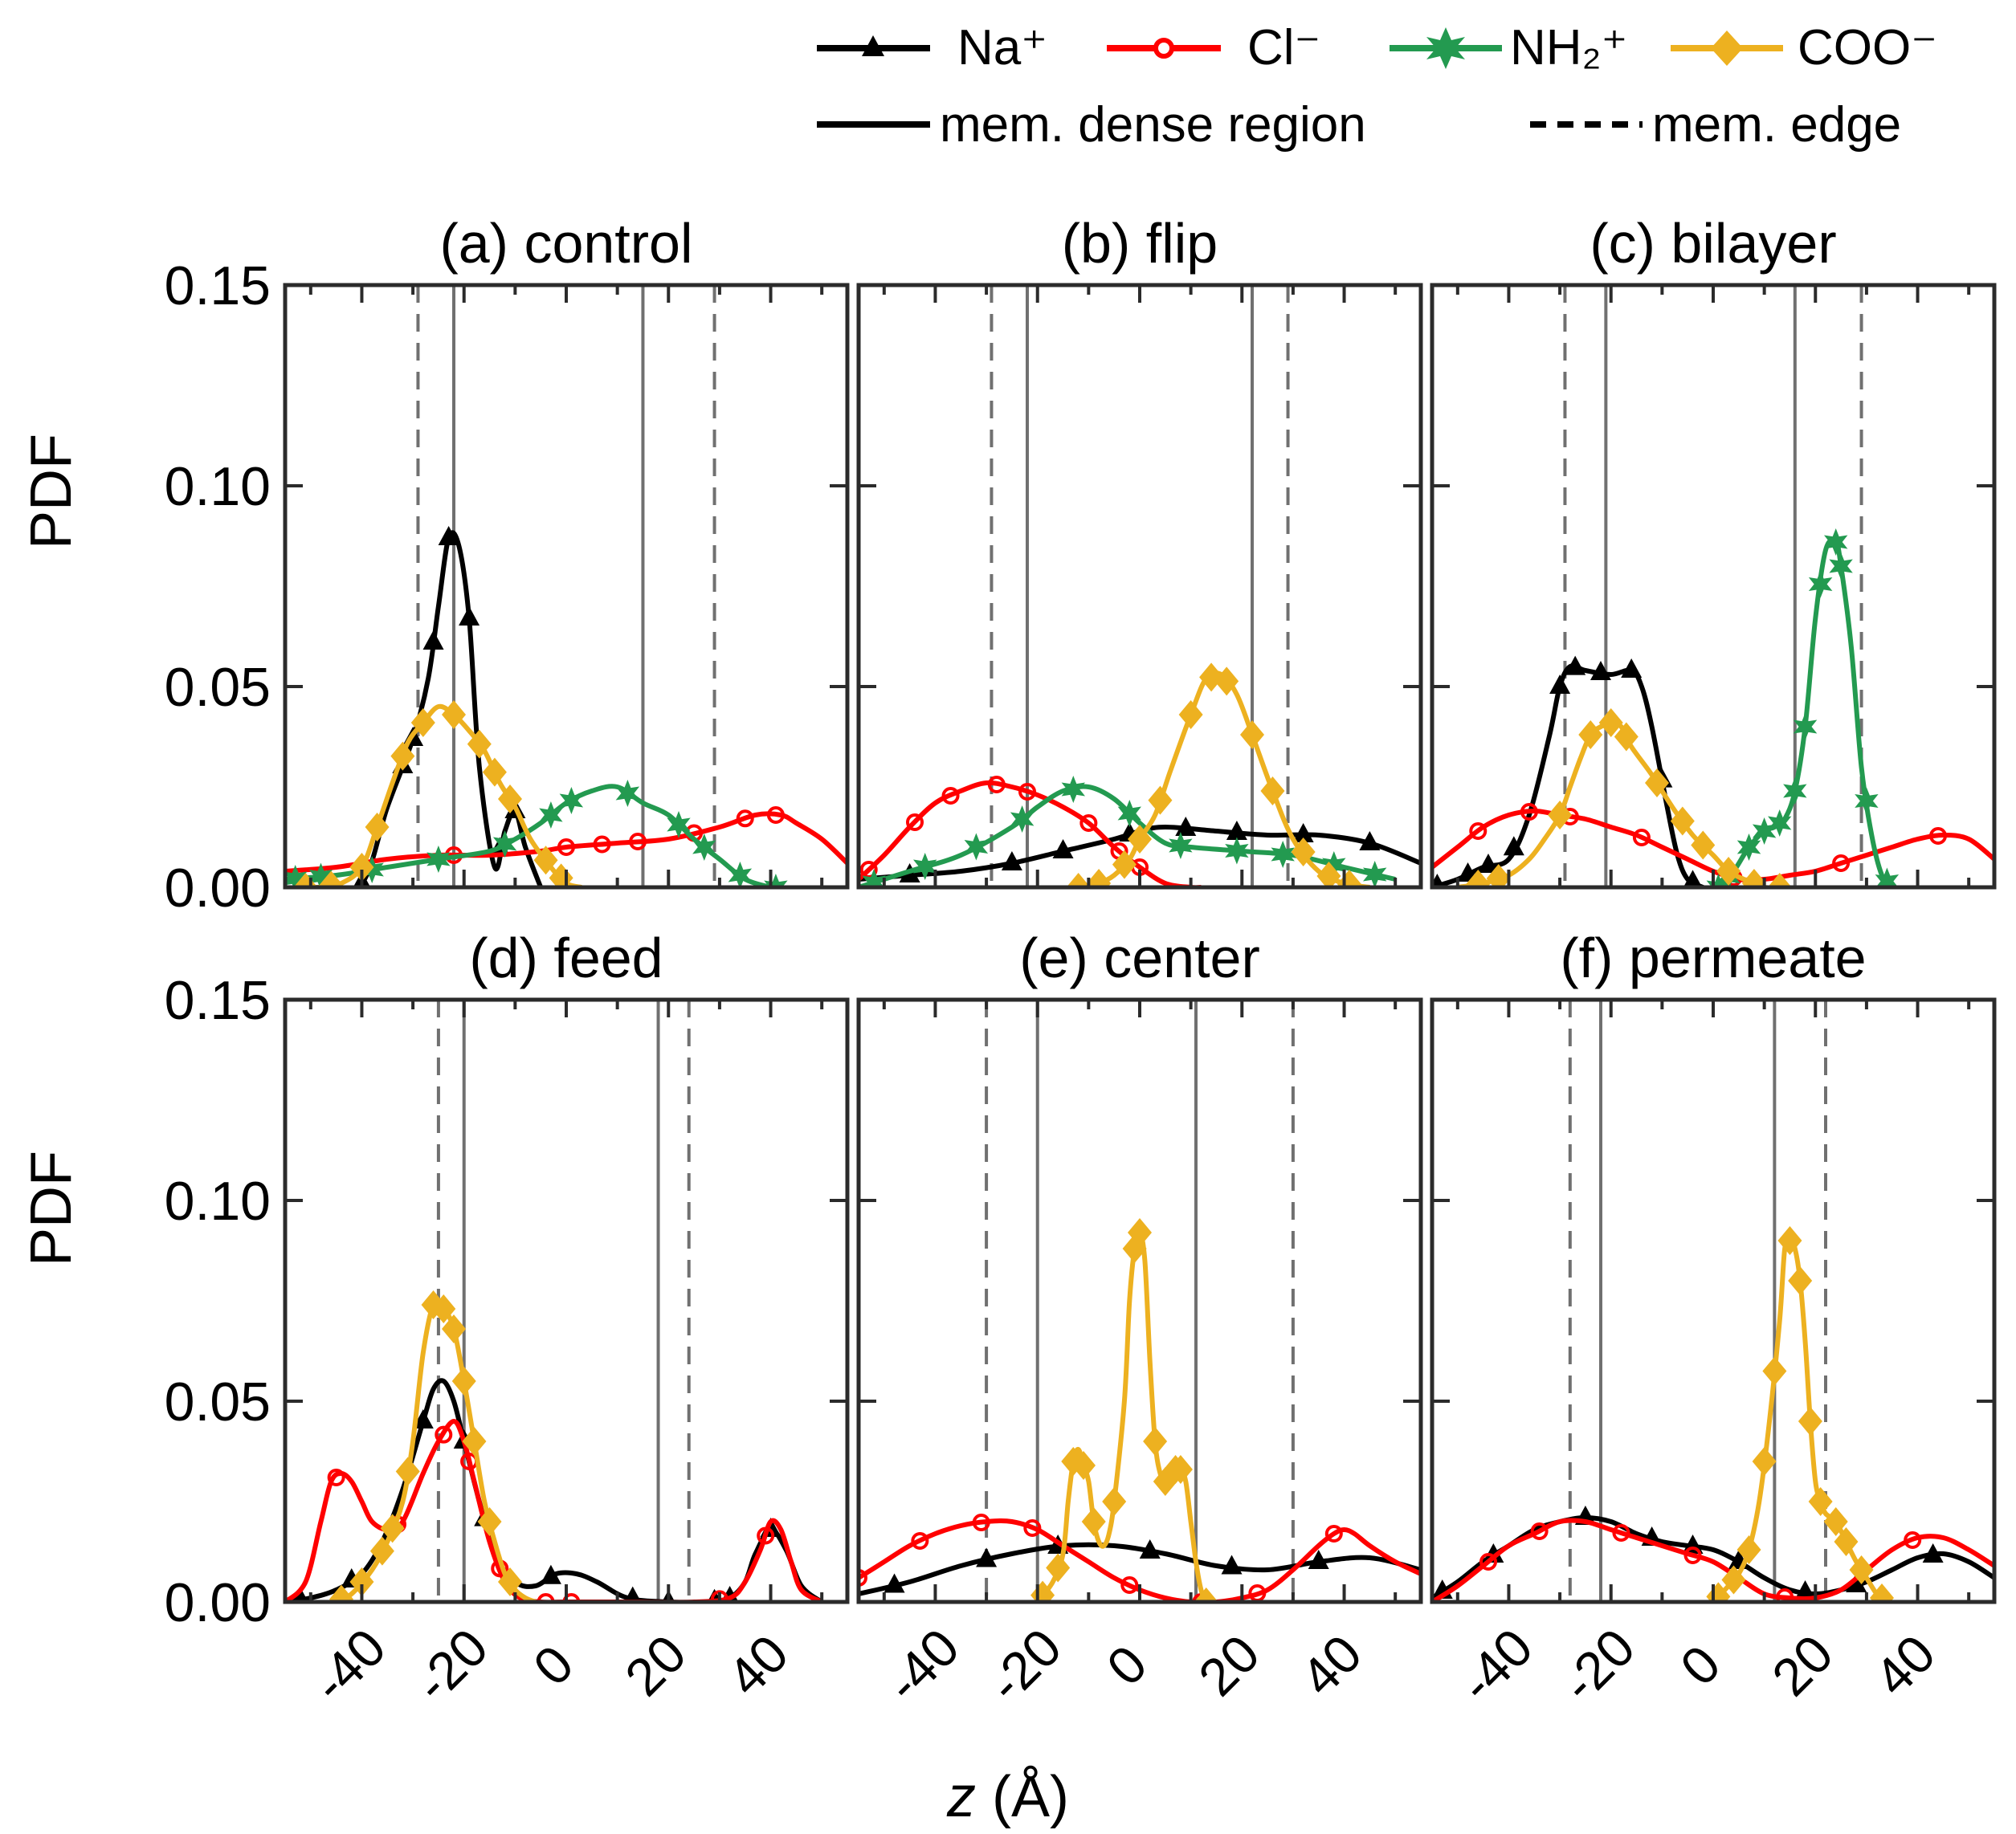 This screenshot has height=1834, width=2016. I want to click on panel-4: 0.00 0.05 0.10 0.15 -40 -20 0 20 40 (d) feed, so click(508, 1320).